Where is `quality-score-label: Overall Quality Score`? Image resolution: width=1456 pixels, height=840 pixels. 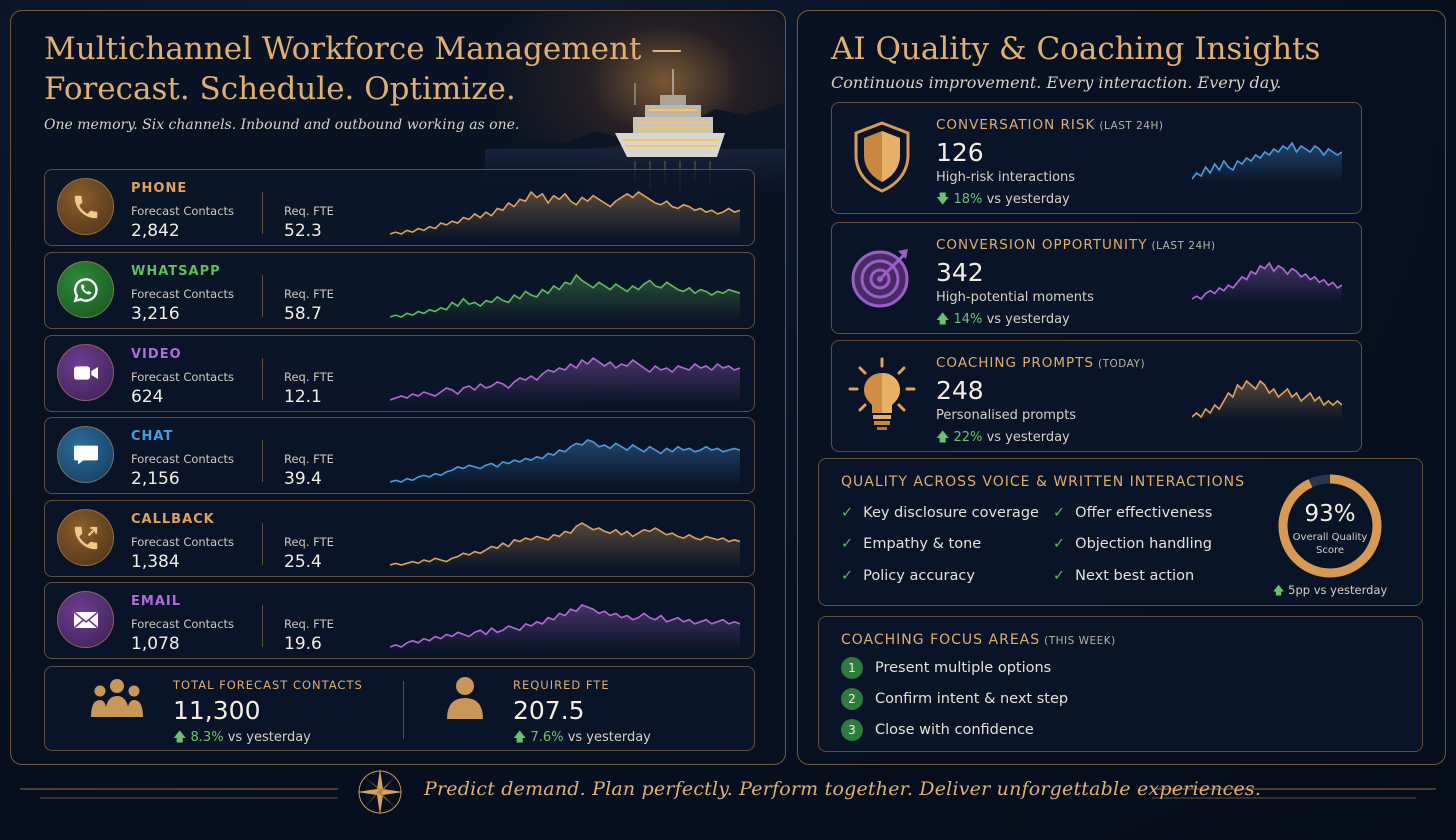
quality-score-label: Overall Quality Score is located at coordinates (1330, 544).